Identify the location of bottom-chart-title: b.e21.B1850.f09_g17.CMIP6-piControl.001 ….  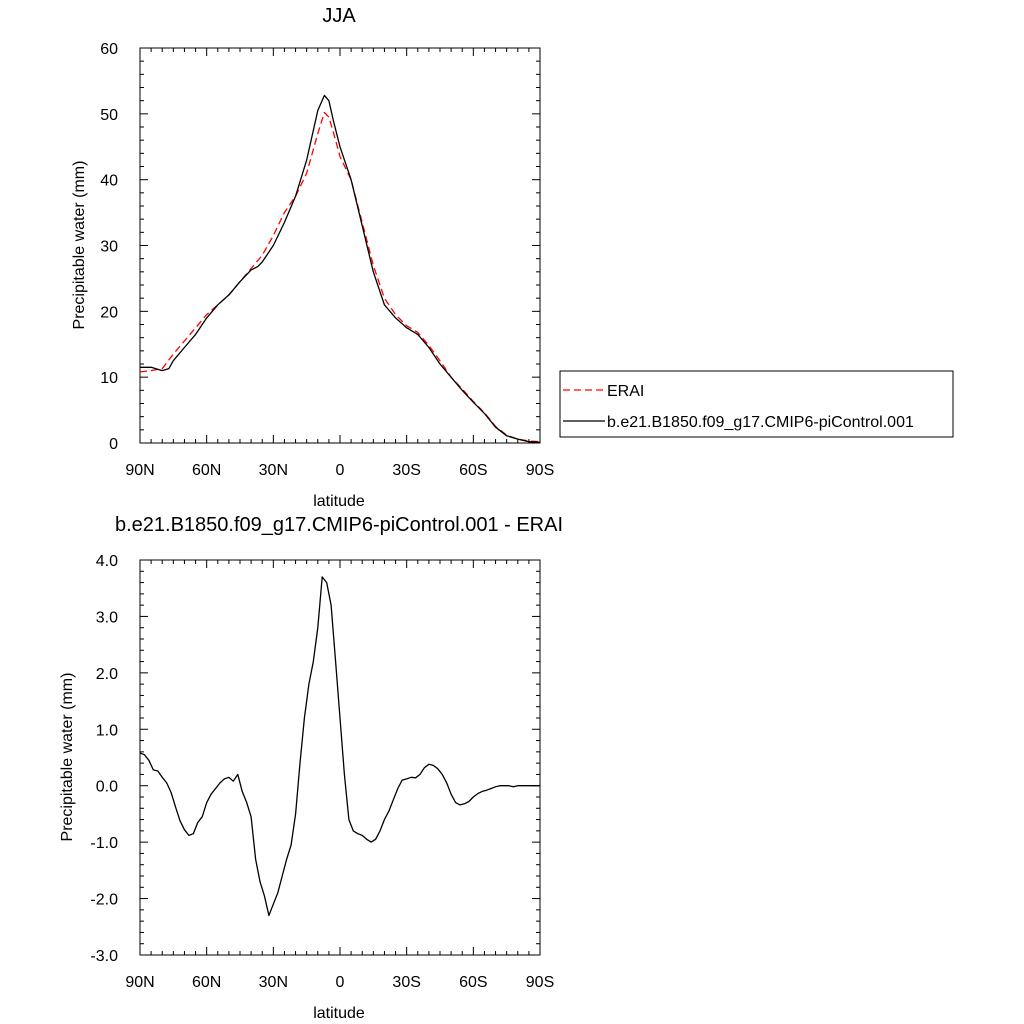
(339, 525).